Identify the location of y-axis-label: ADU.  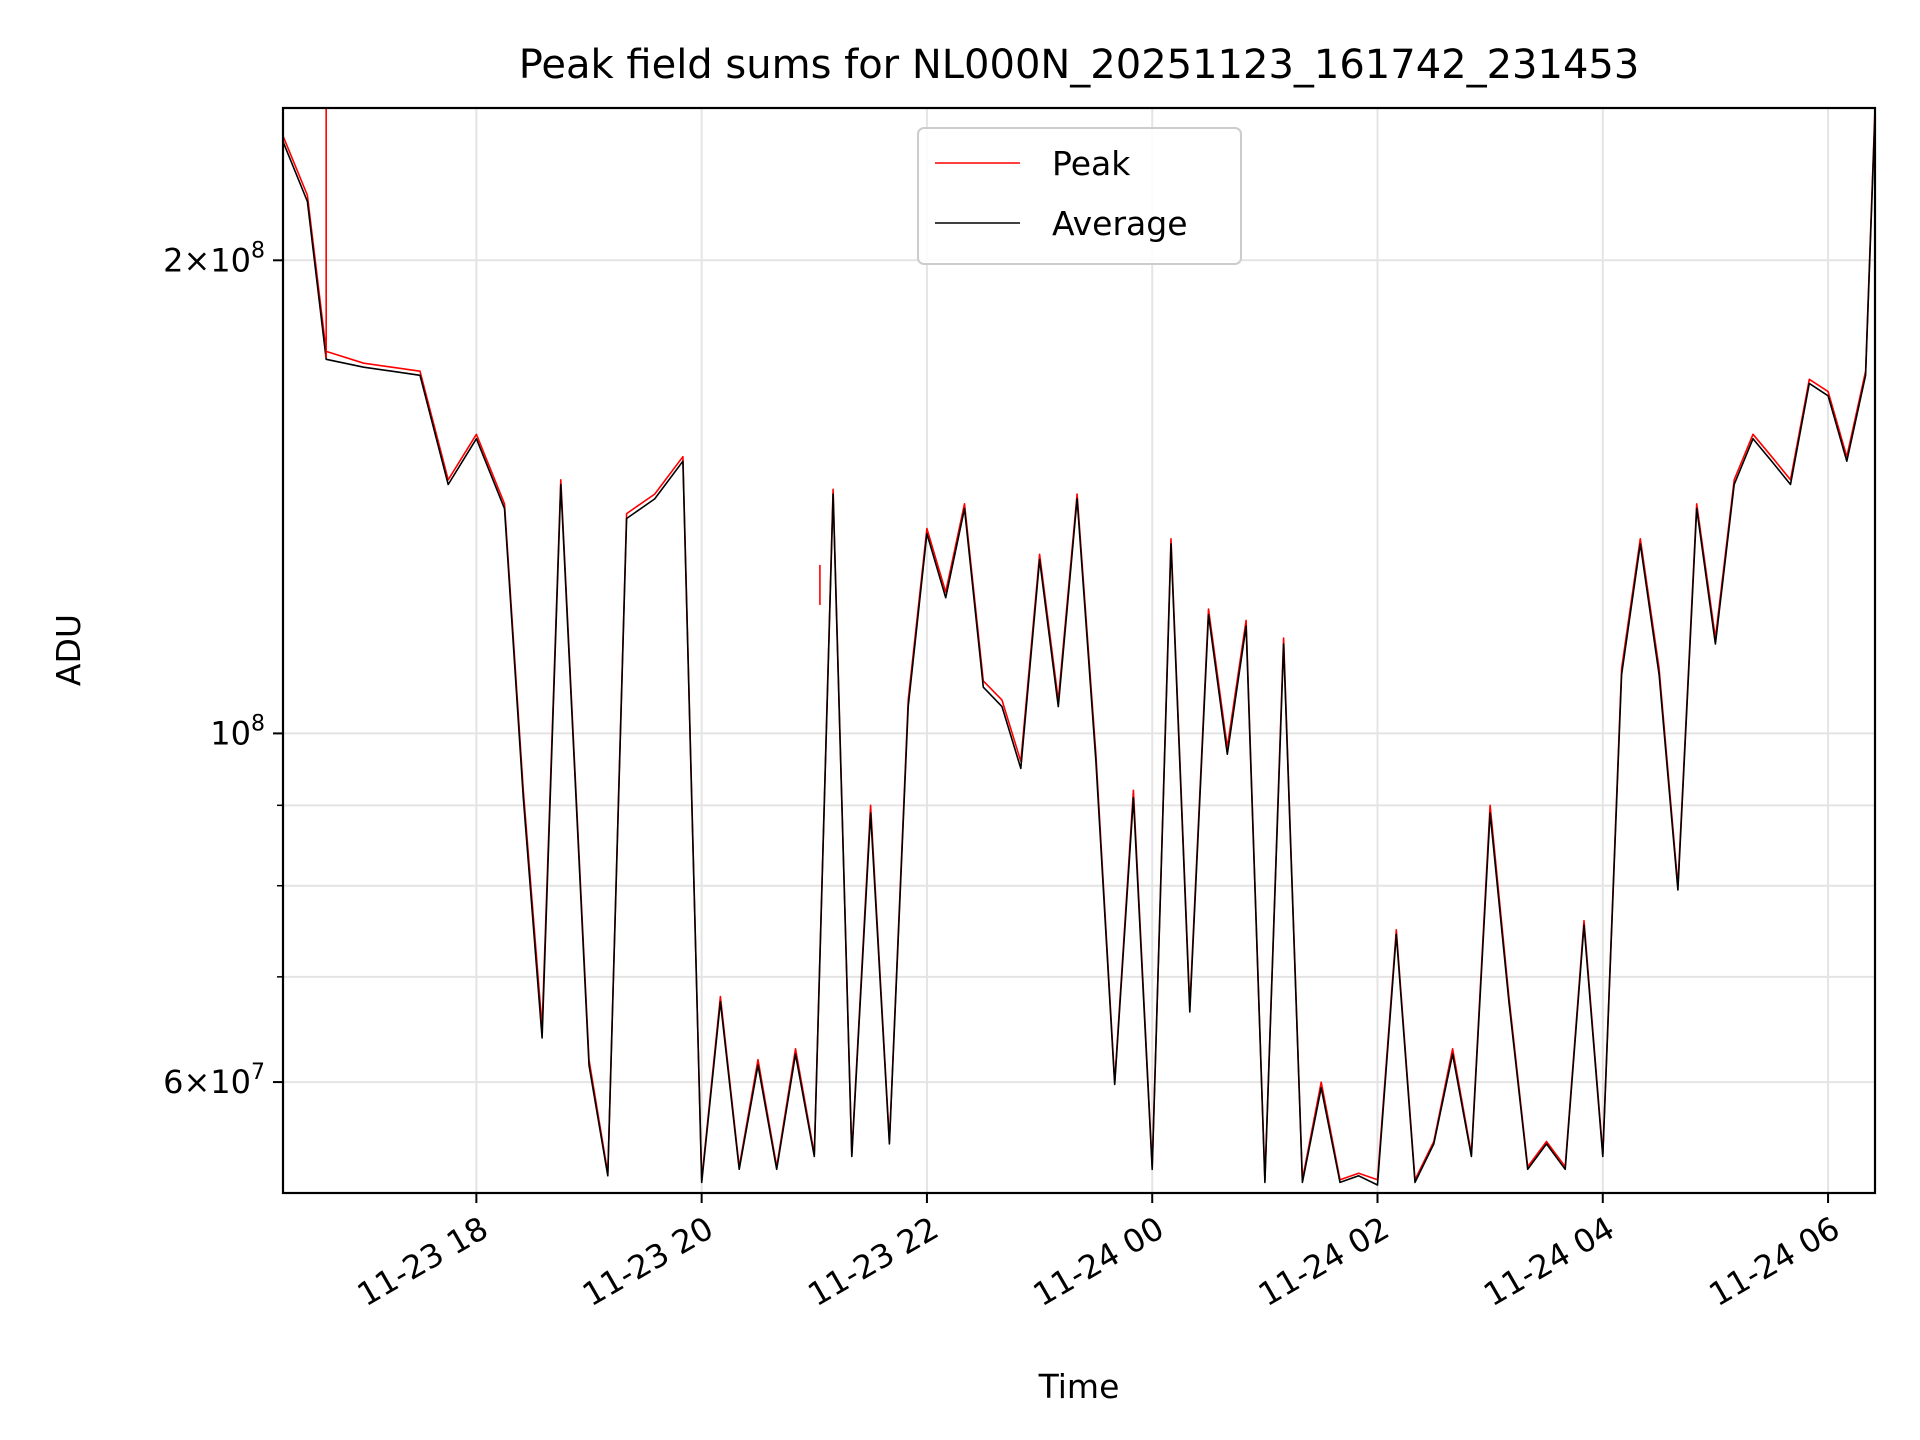
(68, 650).